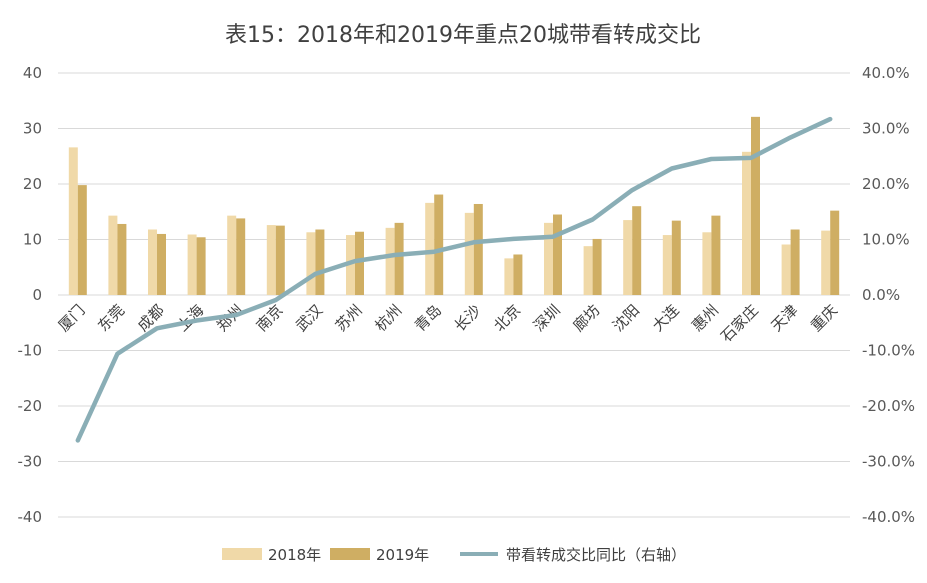  What do you see at coordinates (350, 554) in the screenshot?
I see `legend-swatch-2019` at bounding box center [350, 554].